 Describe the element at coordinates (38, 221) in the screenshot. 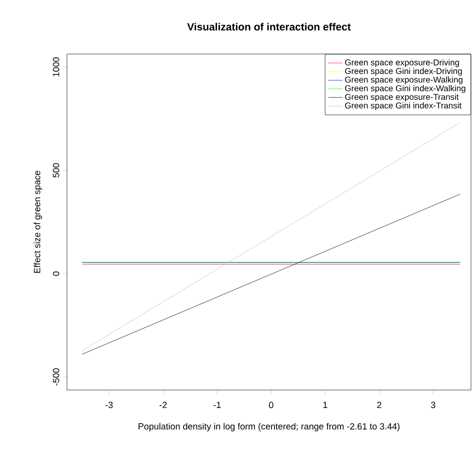

I see `y-axis-title: Effect size of green space` at that location.